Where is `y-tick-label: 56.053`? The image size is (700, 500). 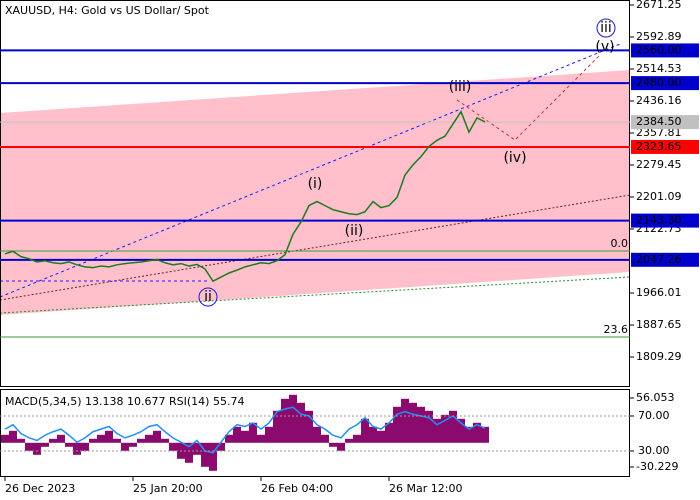 y-tick-label: 56.053 is located at coordinates (655, 397).